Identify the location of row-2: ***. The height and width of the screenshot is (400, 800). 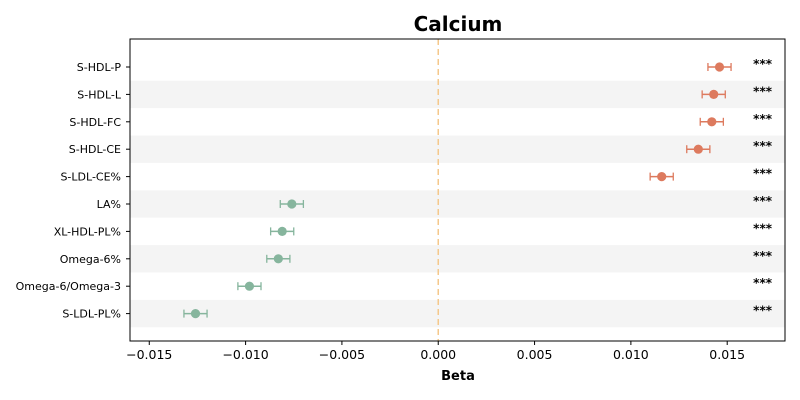
(736, 119).